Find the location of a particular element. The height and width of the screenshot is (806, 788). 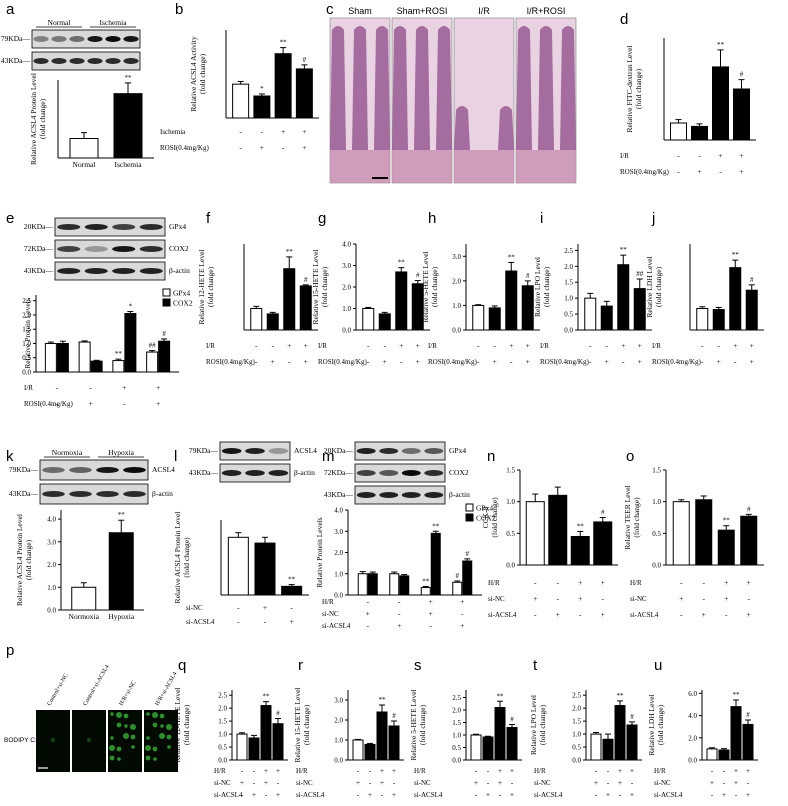

significance-mark: * is located at coordinates (262, 89).